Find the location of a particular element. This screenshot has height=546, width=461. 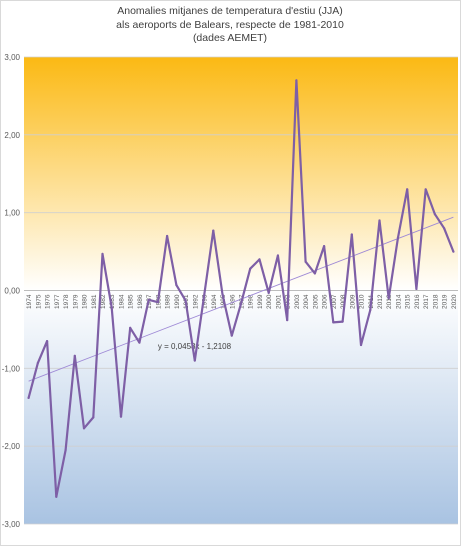

x-tick-label: 1983 is located at coordinates (112, 301).